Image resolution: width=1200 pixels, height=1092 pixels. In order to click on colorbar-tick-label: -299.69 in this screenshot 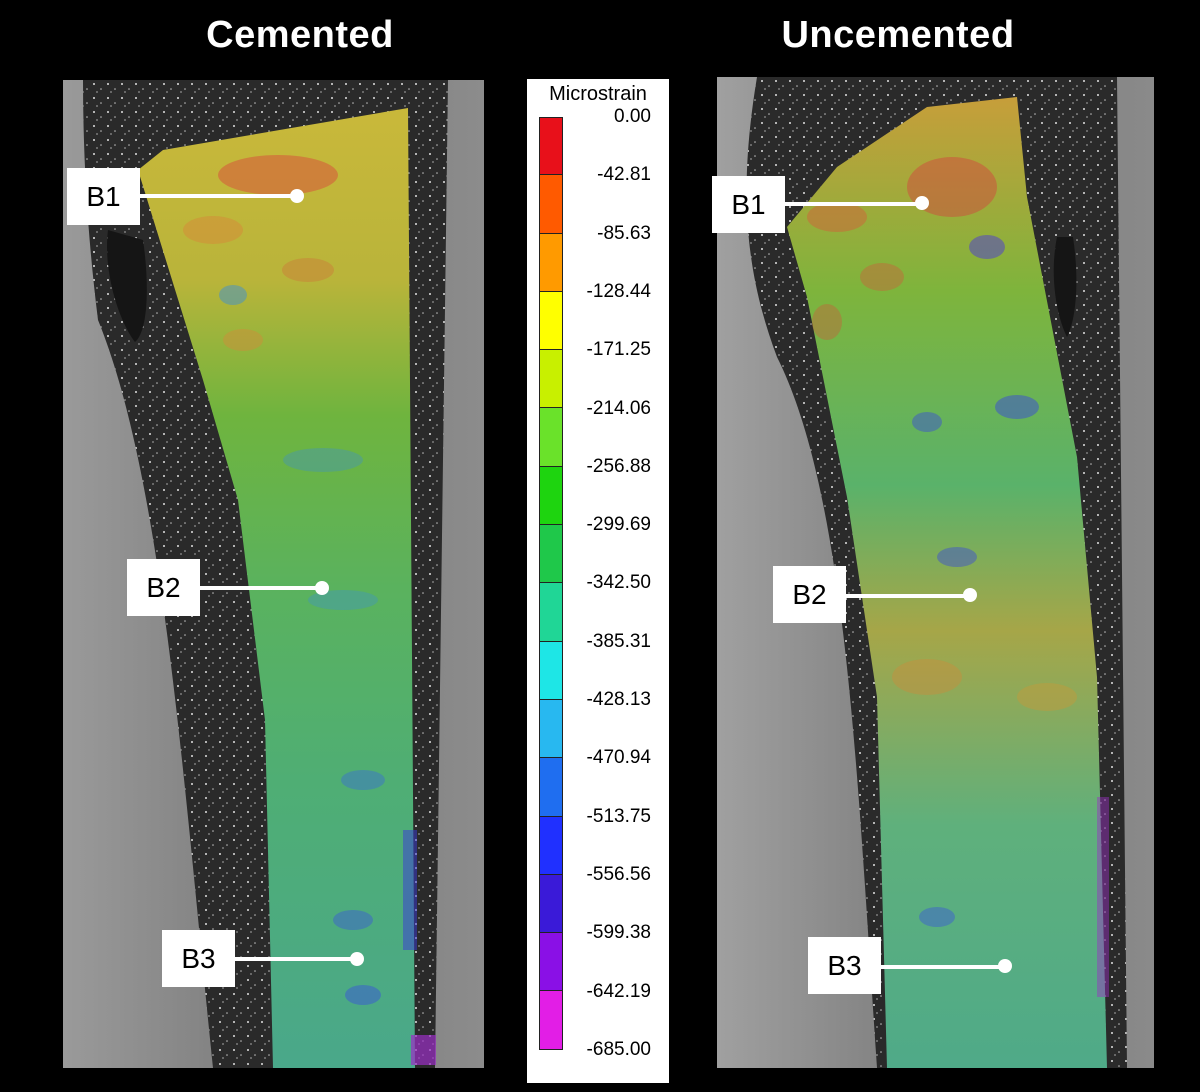, I will do `click(618, 525)`.